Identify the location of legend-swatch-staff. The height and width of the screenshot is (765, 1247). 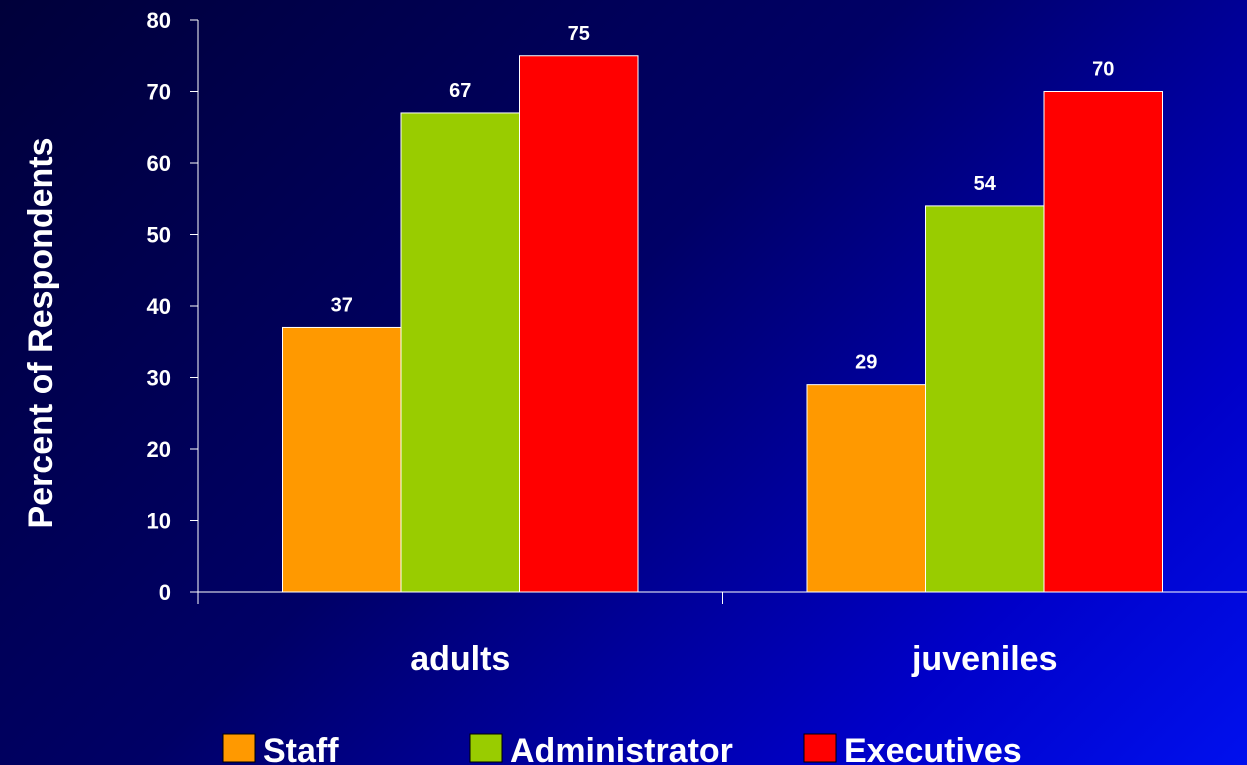
(239, 748).